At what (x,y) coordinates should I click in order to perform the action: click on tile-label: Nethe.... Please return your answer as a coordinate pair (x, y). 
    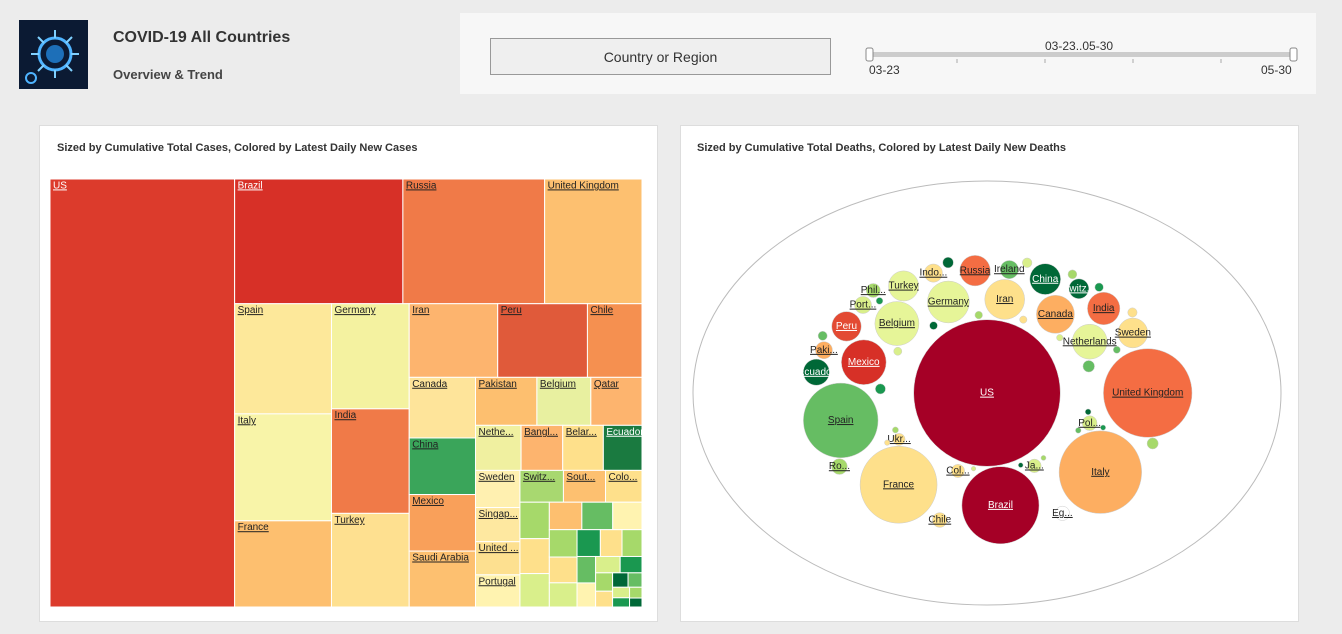
    Looking at the image, I should click on (495, 432).